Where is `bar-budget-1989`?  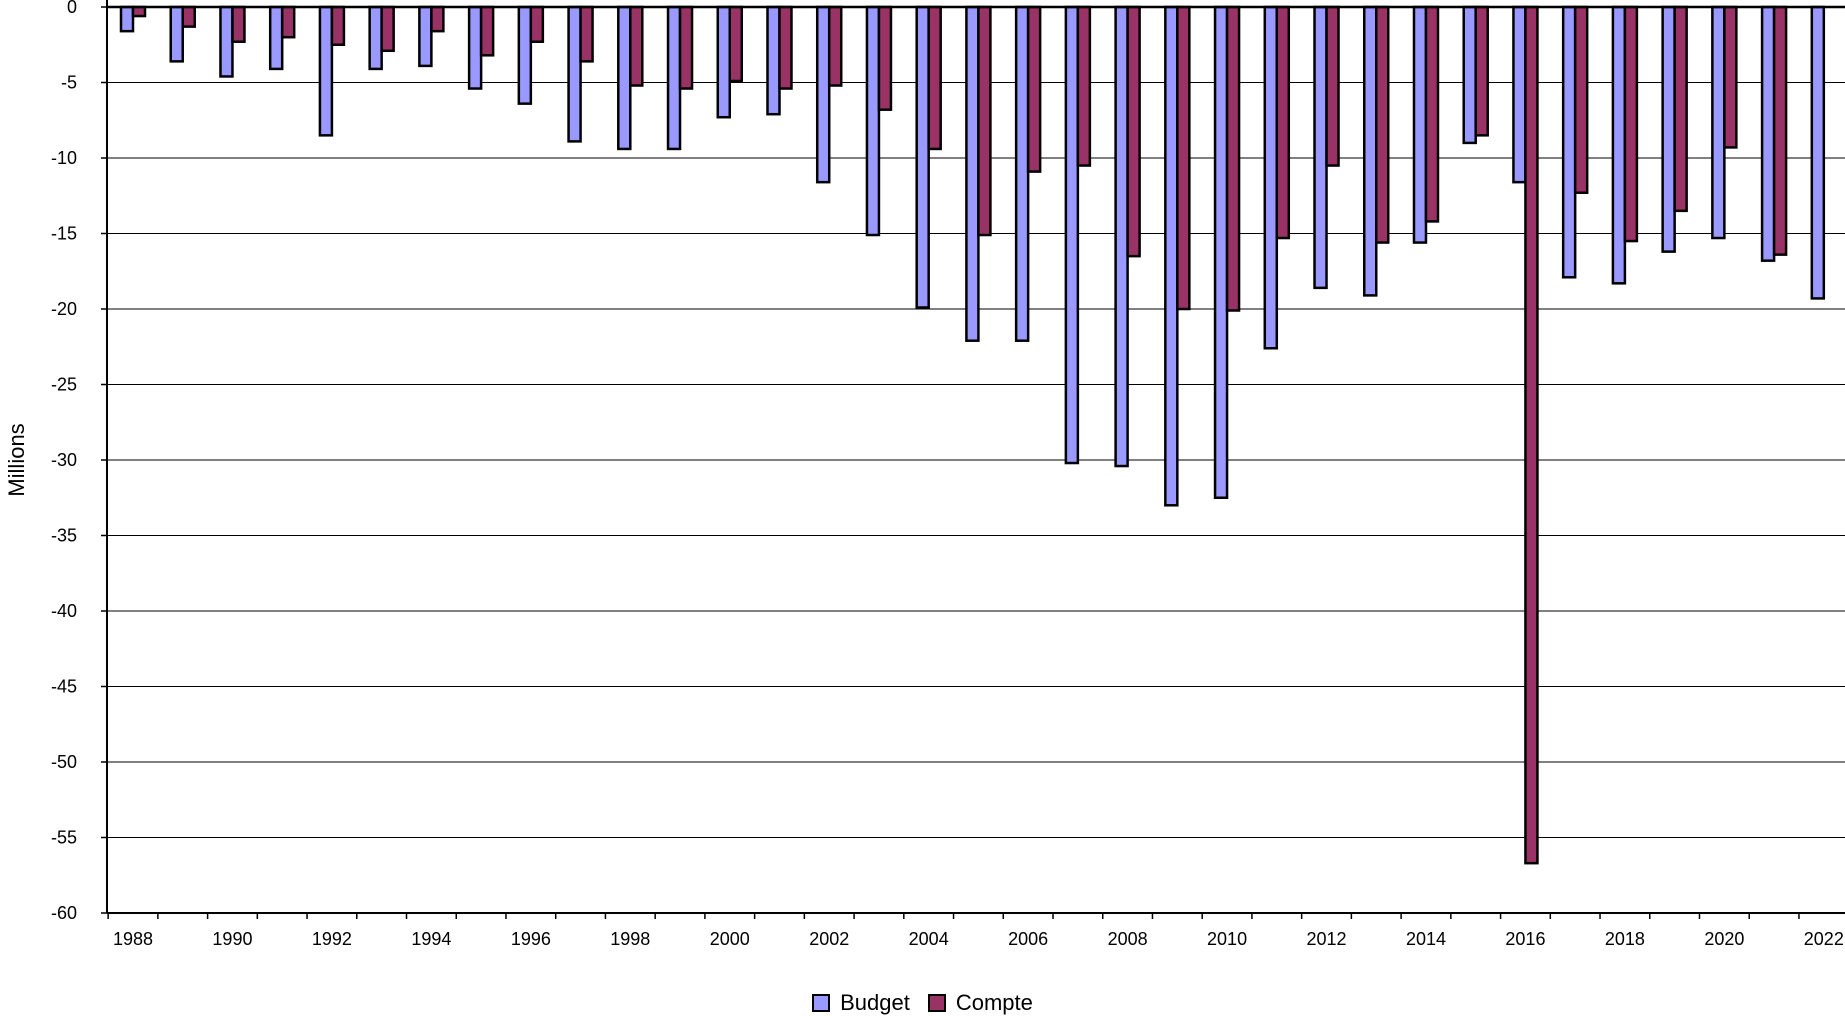
bar-budget-1989 is located at coordinates (176, 34).